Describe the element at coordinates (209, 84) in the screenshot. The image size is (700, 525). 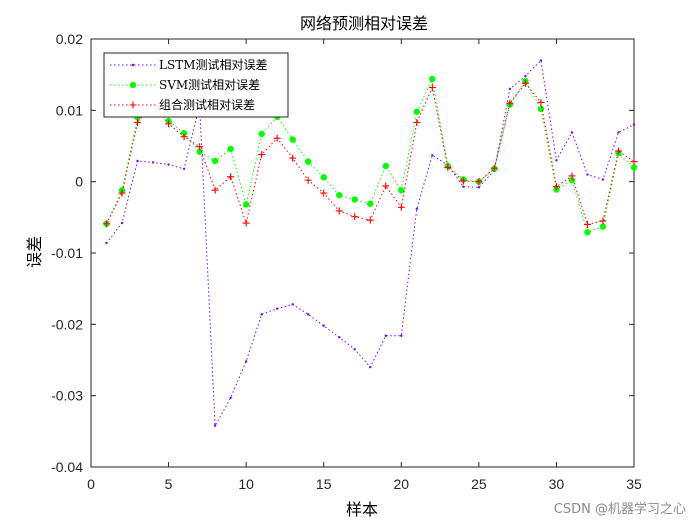
I see `legend-label: SVM测试相对误差` at that location.